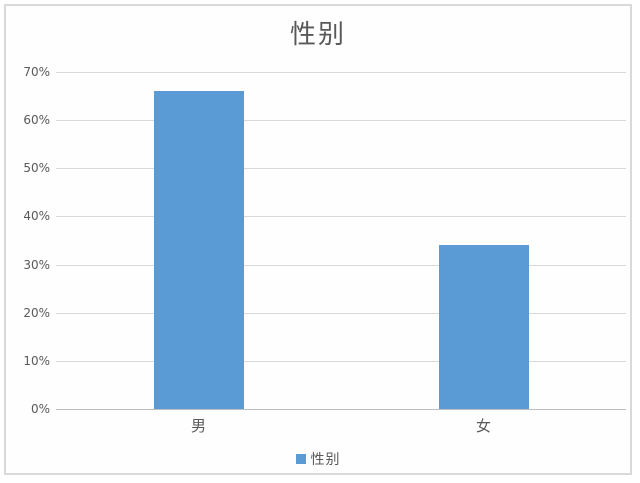 The image size is (640, 483). Describe the element at coordinates (317, 35) in the screenshot. I see `chart-title: 性别` at that location.